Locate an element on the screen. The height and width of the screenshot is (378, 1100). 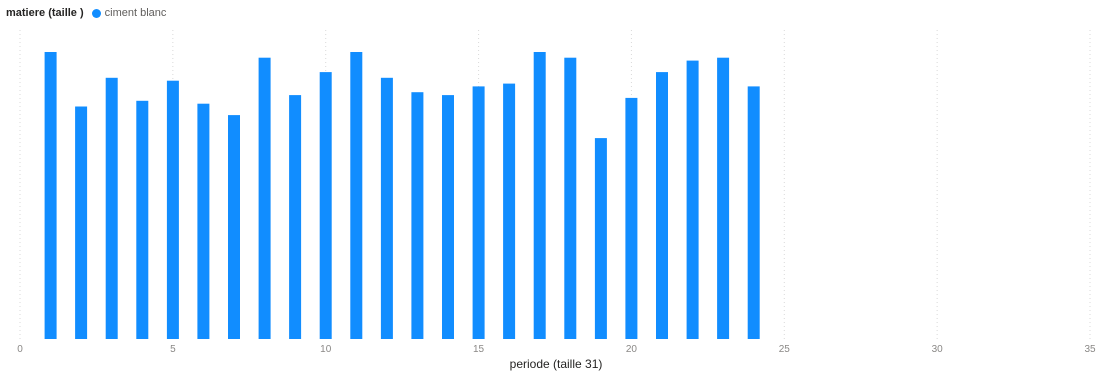
x-axis-ticks: 0 5 10 15 20 25 30 35 is located at coordinates (556, 349).